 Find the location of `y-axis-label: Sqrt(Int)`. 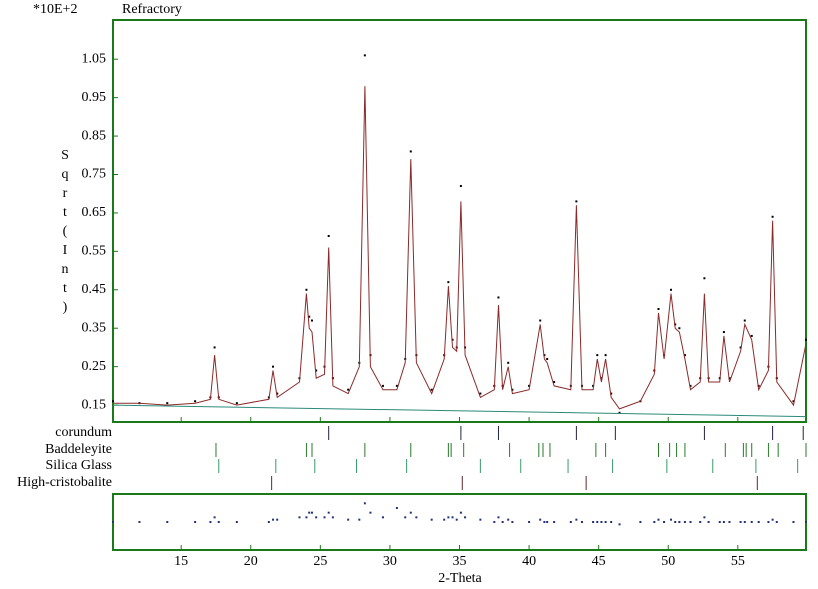

y-axis-label: Sqrt(Int) is located at coordinates (65, 233).